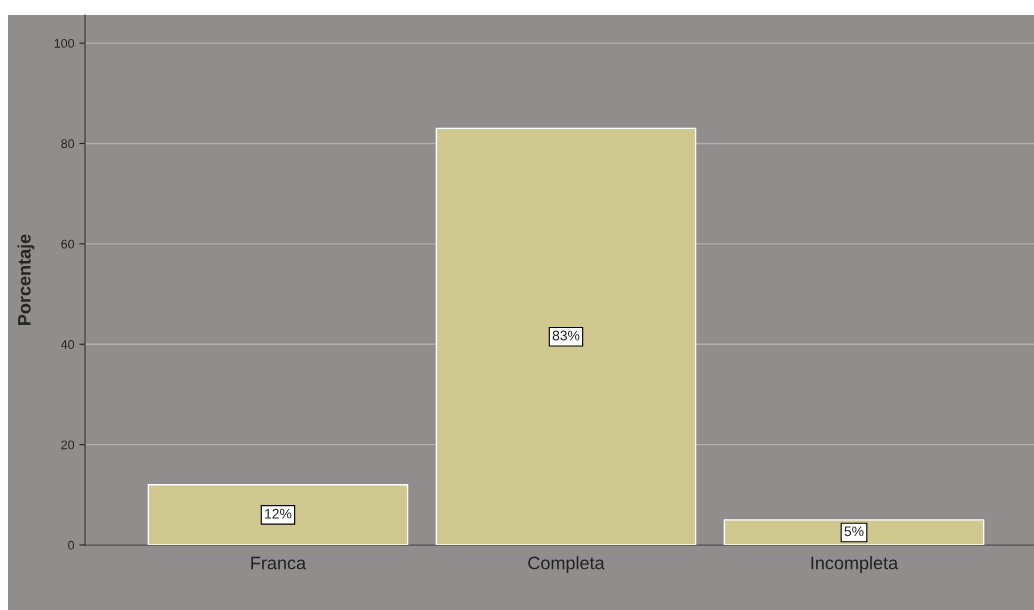  What do you see at coordinates (64, 43) in the screenshot?
I see `y-tick-label: 100` at bounding box center [64, 43].